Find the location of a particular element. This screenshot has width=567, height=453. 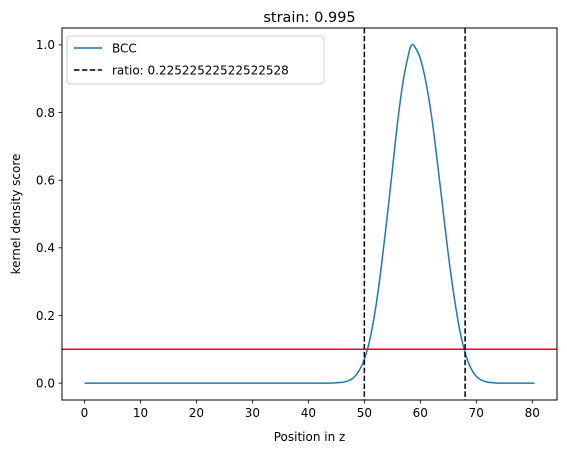

x-axis-label: Position in z is located at coordinates (310, 437).